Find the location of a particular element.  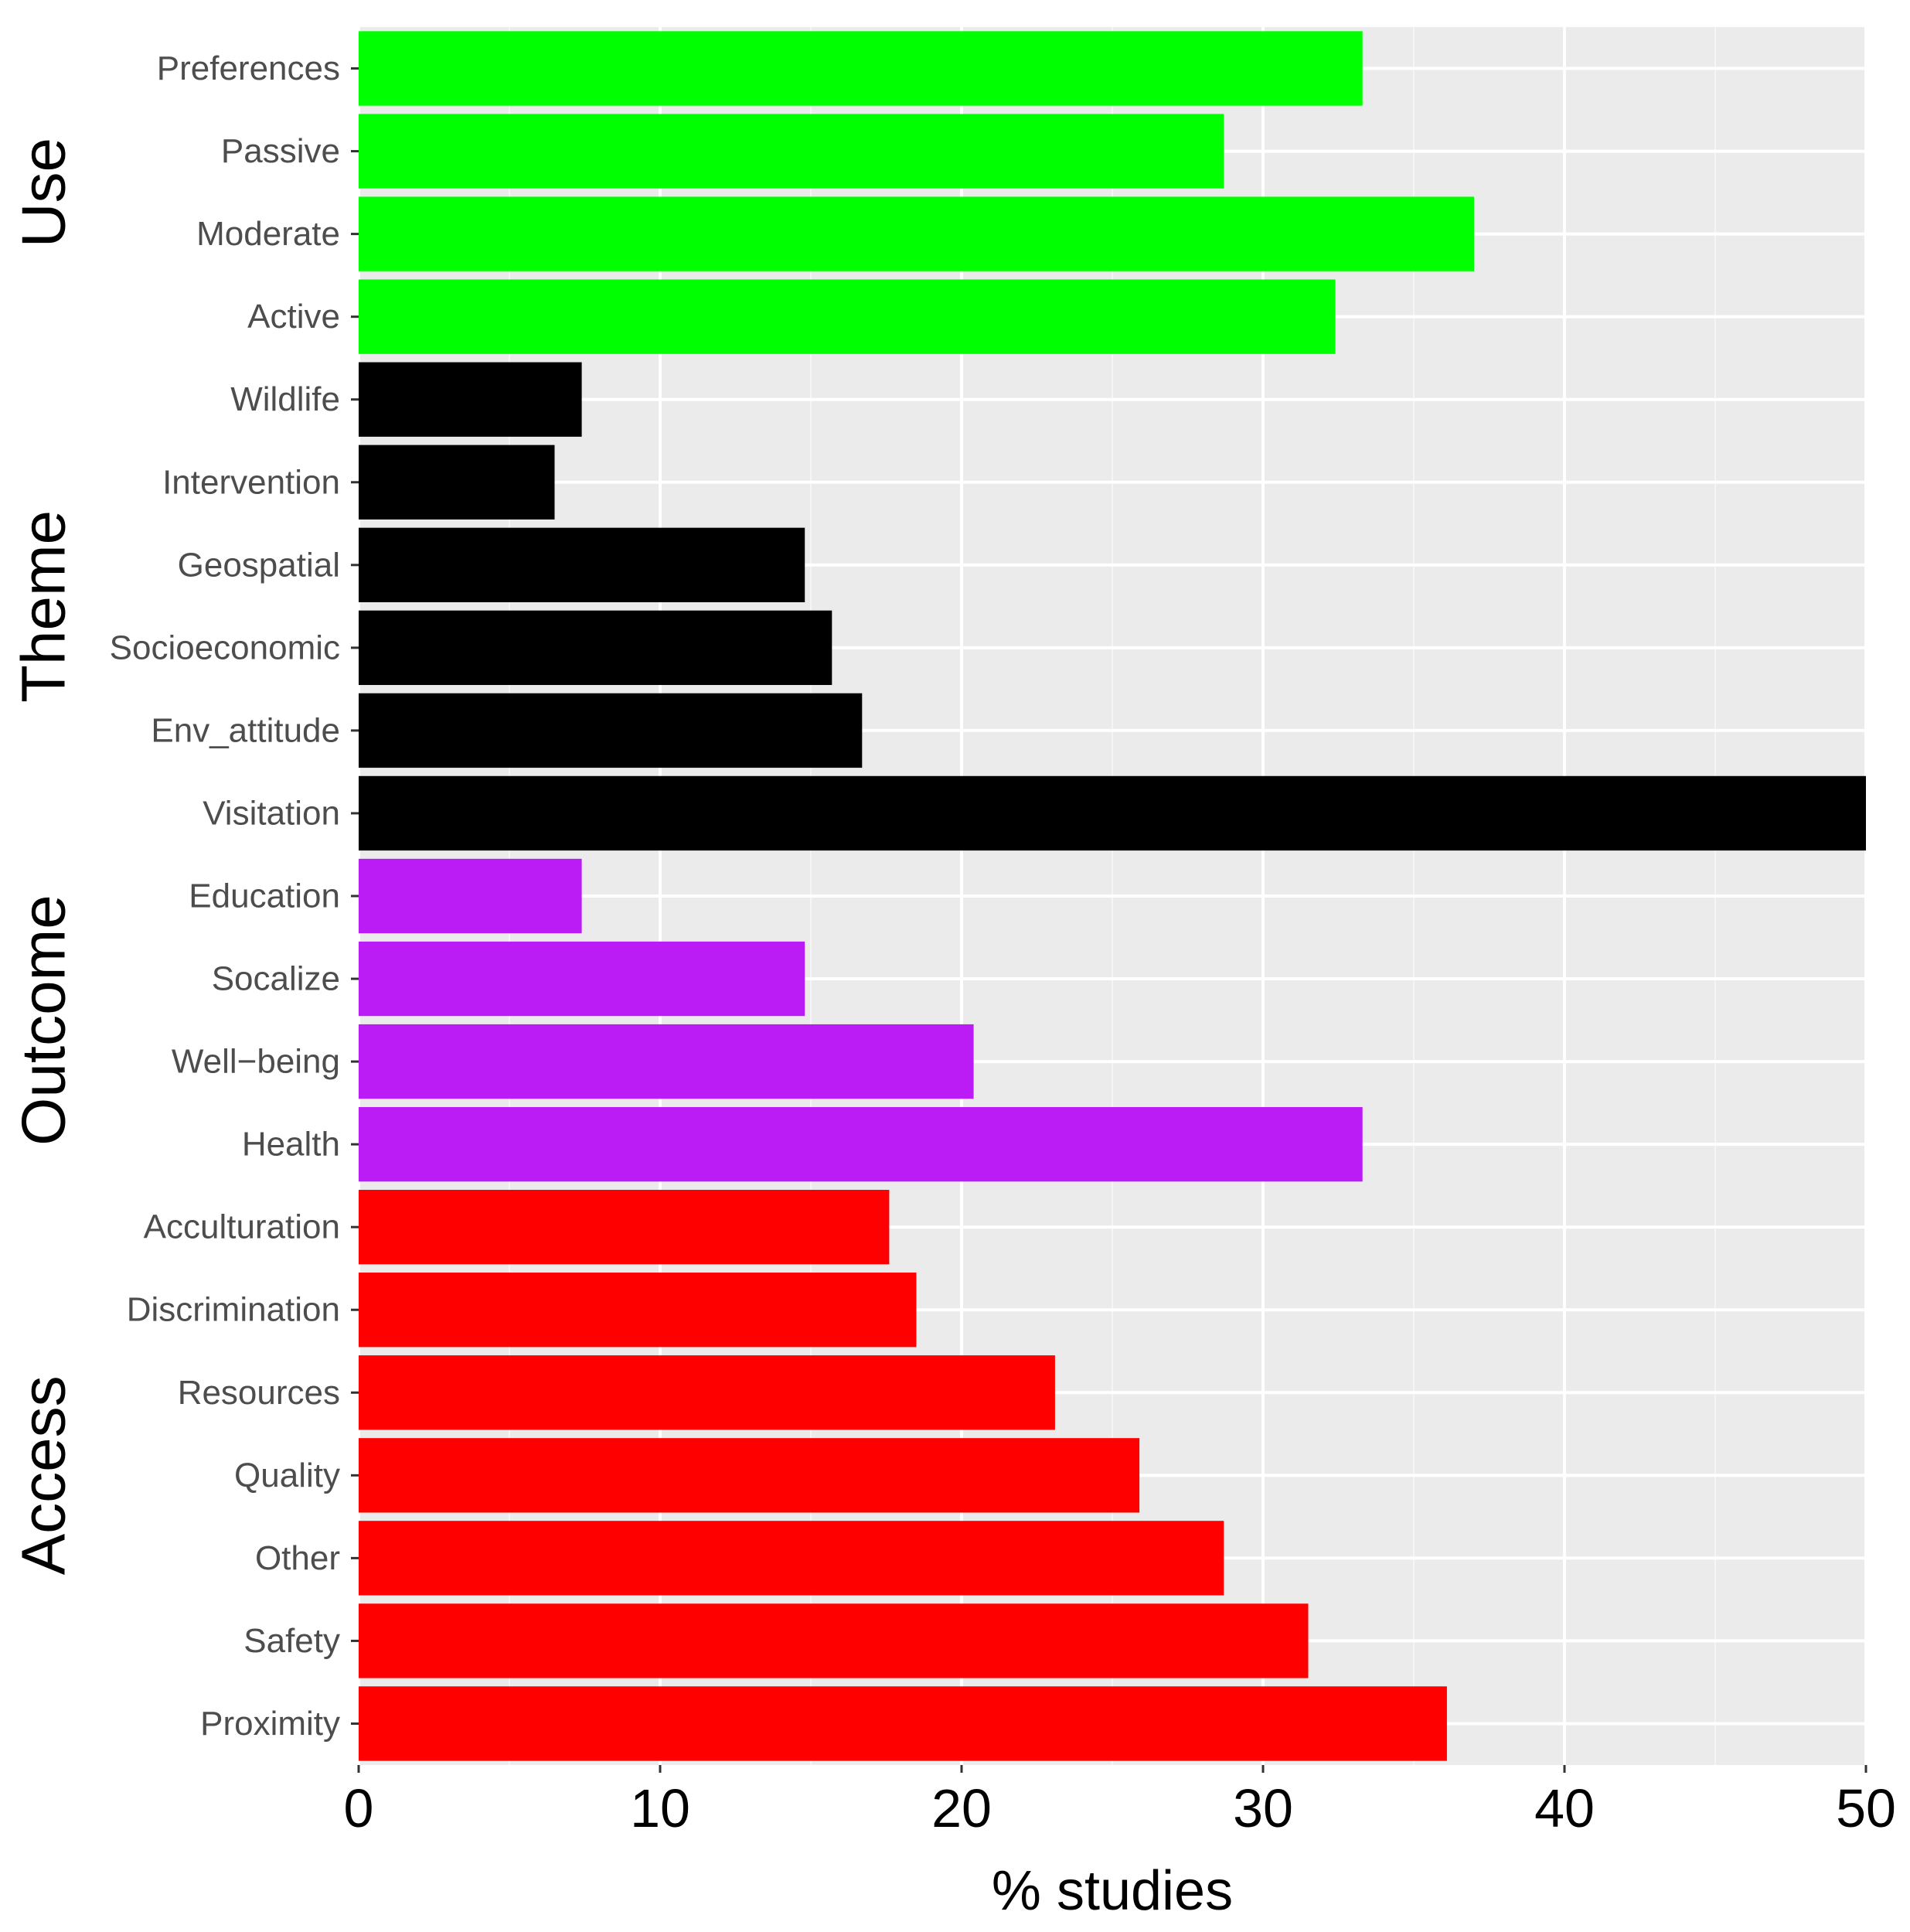

category-label: Discrimination is located at coordinates (233, 1310).